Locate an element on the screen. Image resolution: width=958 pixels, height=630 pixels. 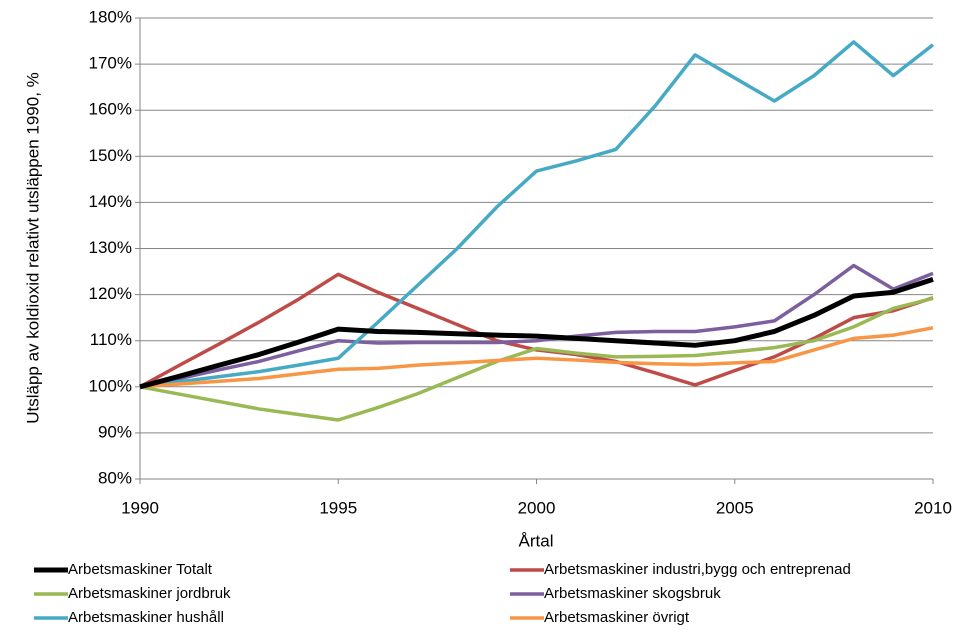
legend-label: Arbetsmaskiner Totalt is located at coordinates (140, 569).